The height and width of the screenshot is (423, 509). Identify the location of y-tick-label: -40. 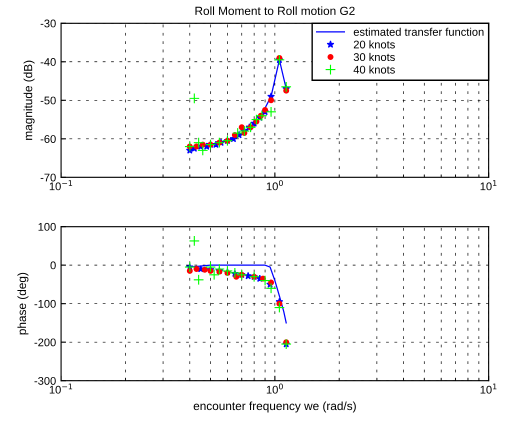
(48, 62).